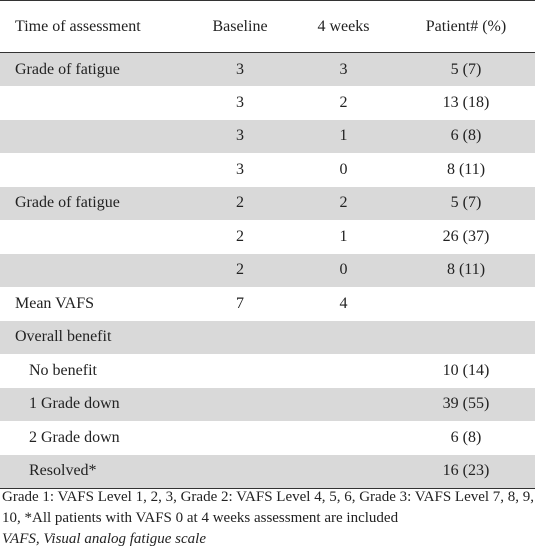  I want to click on table-row: Resolved* 16 (23), so click(267, 471).